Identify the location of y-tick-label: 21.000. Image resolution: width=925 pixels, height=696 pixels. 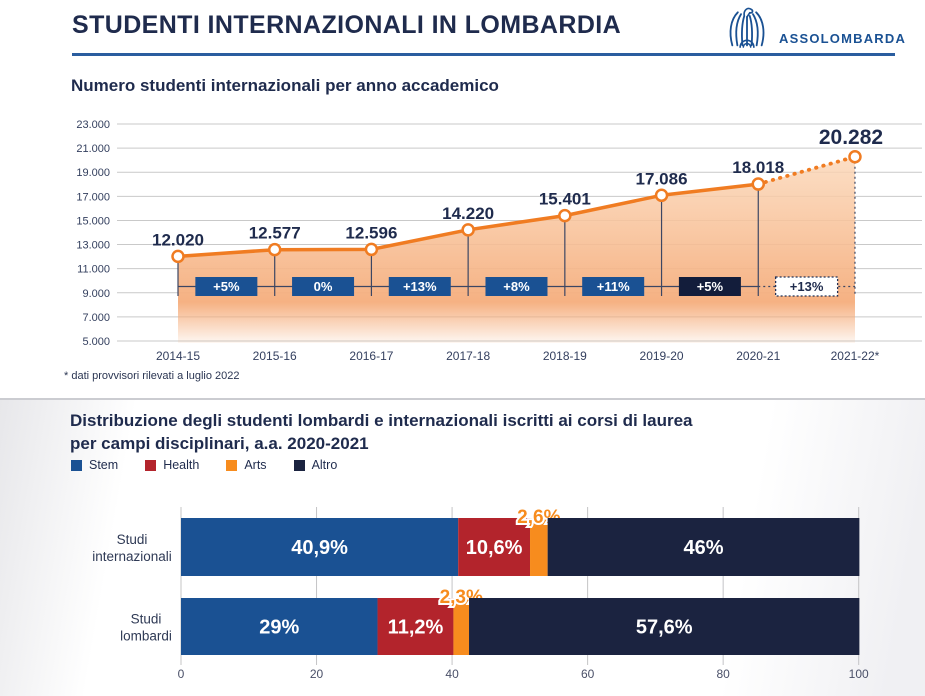
(93, 149).